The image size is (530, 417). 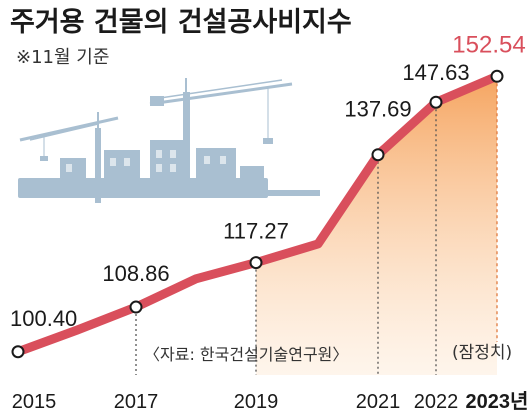 I want to click on x-tick-2022: 2022, so click(x=436, y=402).